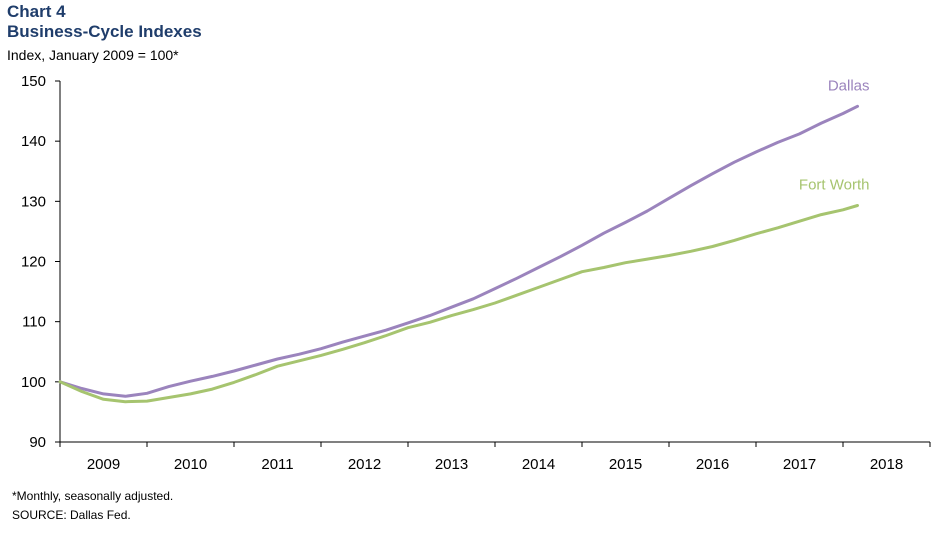 The image size is (949, 541). What do you see at coordinates (36, 11) in the screenshot?
I see `chart-number: Chart 4` at bounding box center [36, 11].